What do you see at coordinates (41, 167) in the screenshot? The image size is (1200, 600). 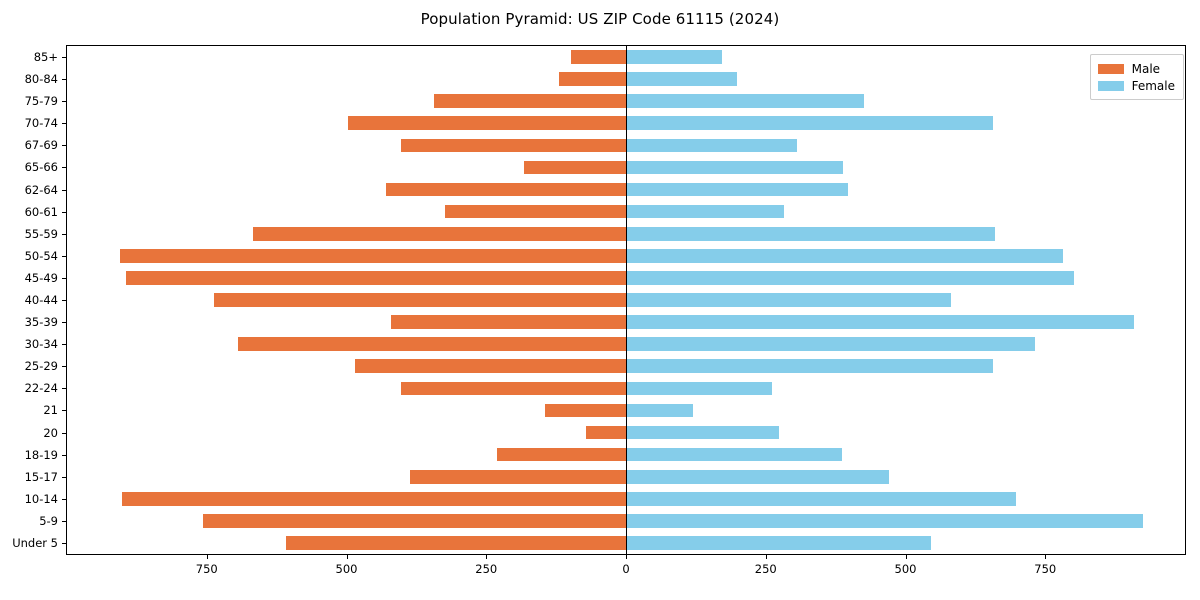 I see `y-axis-tick-label: 65-66` at bounding box center [41, 167].